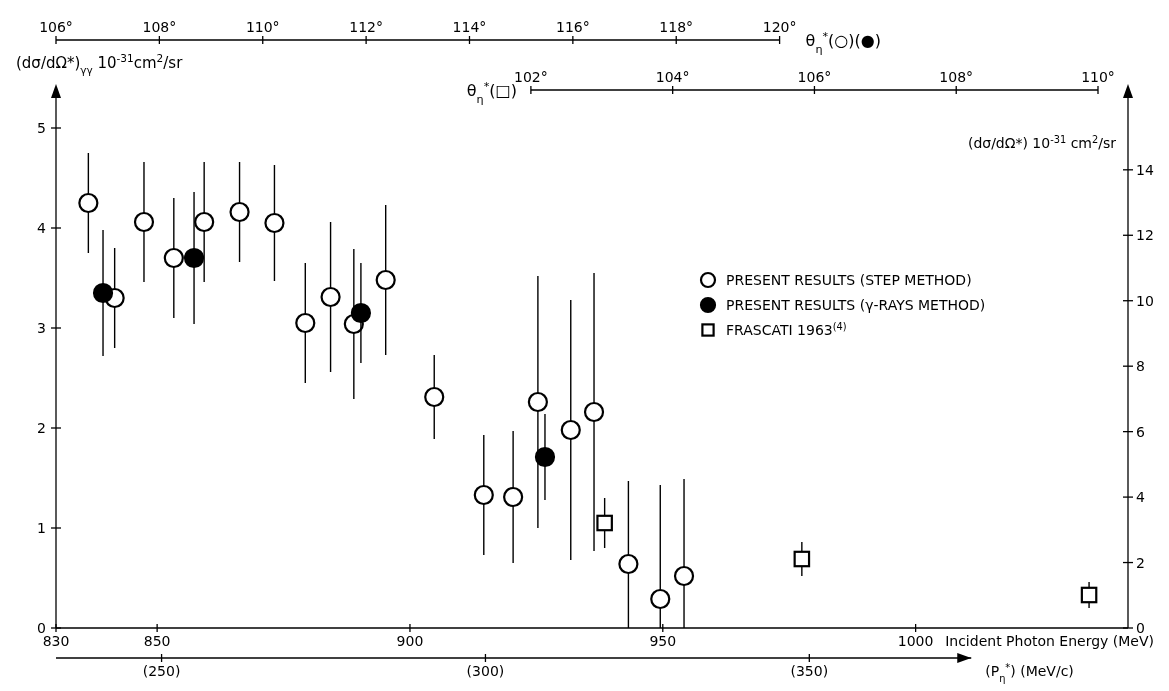 This screenshot has height=691, width=1169. What do you see at coordinates (157, 641) in the screenshot?
I see `x-tick-label: 850` at bounding box center [157, 641].